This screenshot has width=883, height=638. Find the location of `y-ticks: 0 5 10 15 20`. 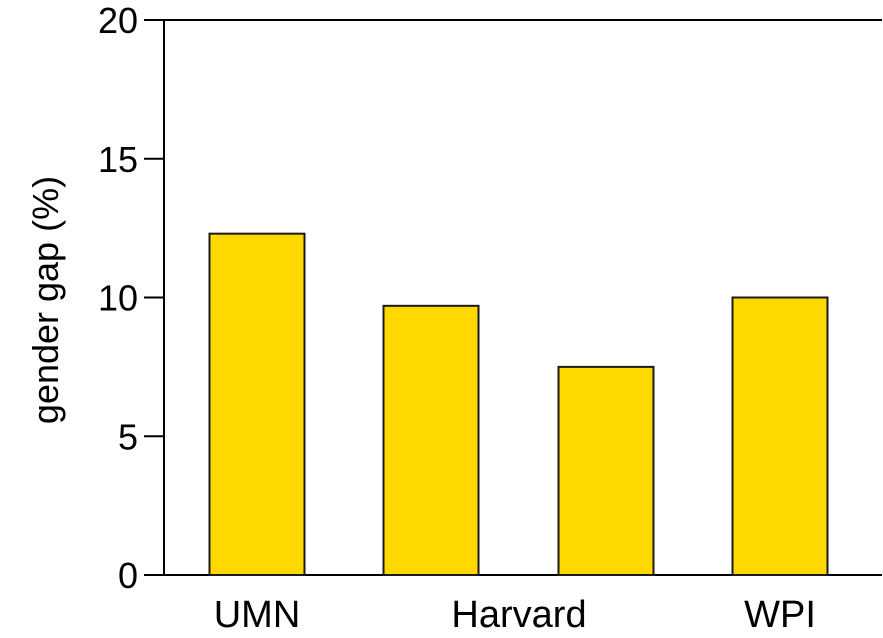

y-ticks: 0 5 10 15 20 is located at coordinates (131, 298).